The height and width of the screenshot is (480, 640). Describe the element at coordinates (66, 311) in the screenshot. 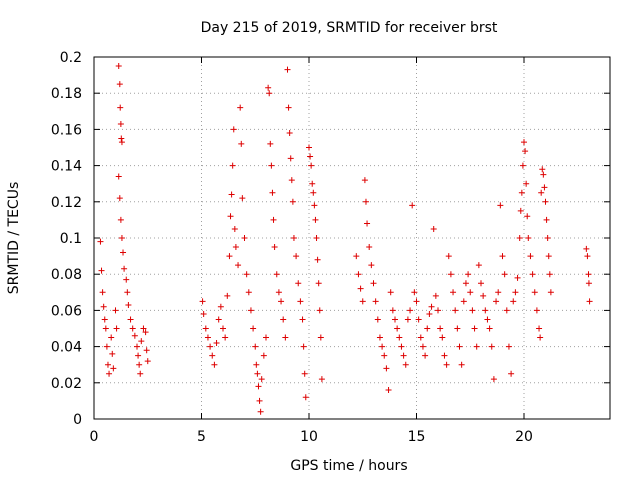

I see `y-tick-label: 0.06` at that location.